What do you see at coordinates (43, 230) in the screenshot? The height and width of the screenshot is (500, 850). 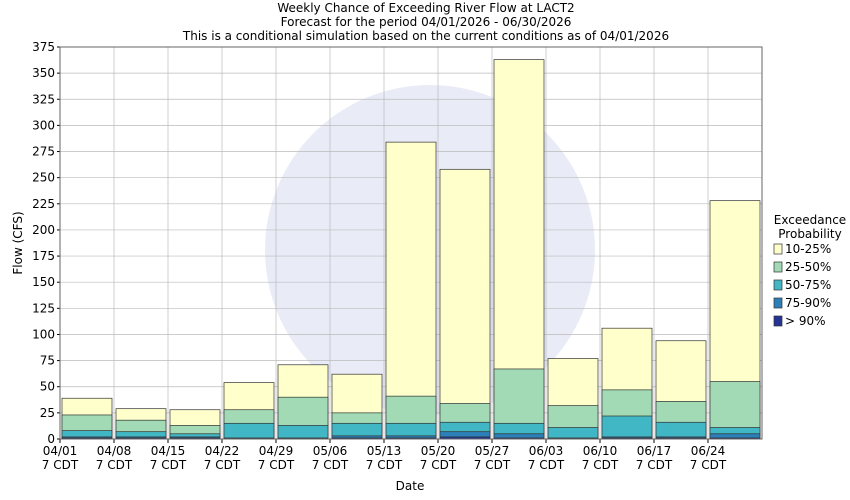 I see `y-tick-label: 200` at bounding box center [43, 230].